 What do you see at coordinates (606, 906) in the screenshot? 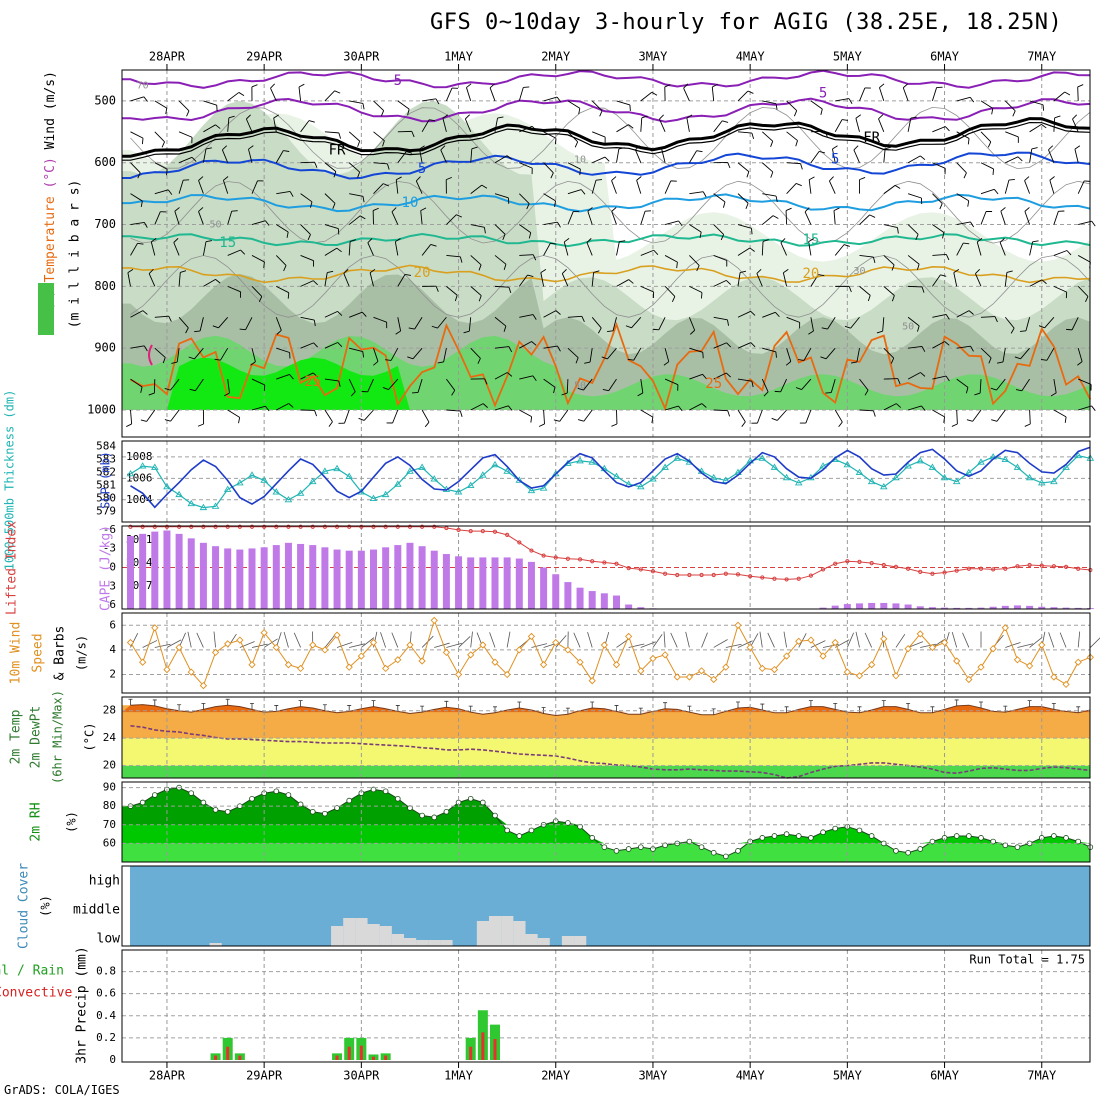
I see `cloud-frame` at bounding box center [606, 906].